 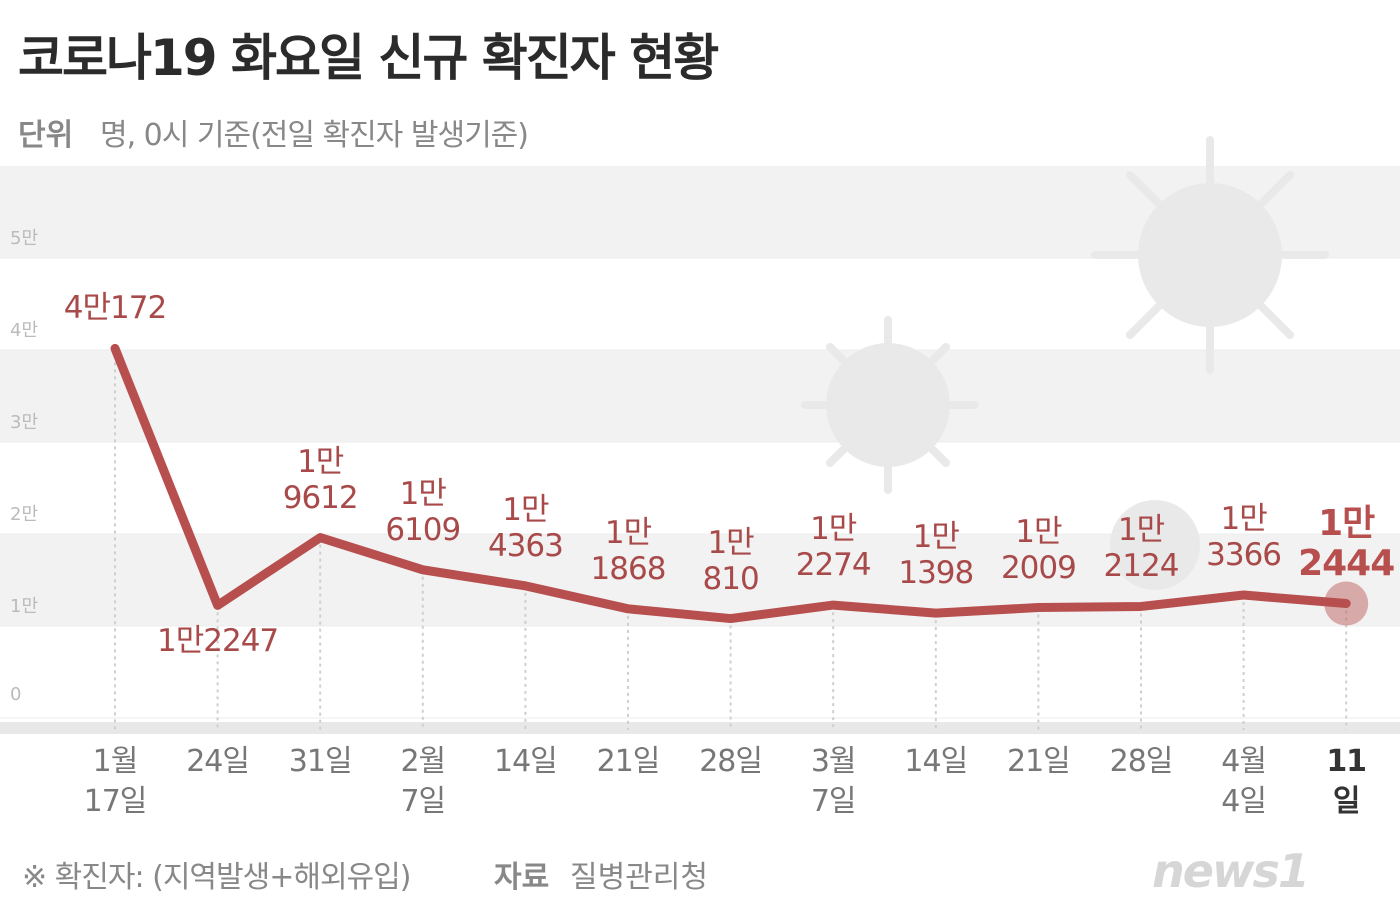 I want to click on x-tick-label: 31일, so click(x=320, y=761).